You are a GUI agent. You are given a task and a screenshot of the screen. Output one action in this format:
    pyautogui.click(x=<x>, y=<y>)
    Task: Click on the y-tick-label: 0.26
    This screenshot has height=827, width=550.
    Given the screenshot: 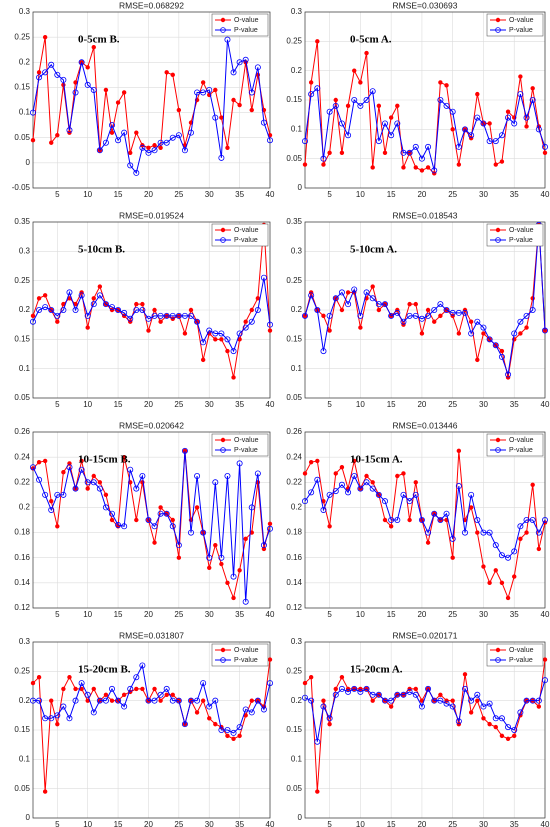 What is the action you would take?
    pyautogui.click(x=294, y=431)
    